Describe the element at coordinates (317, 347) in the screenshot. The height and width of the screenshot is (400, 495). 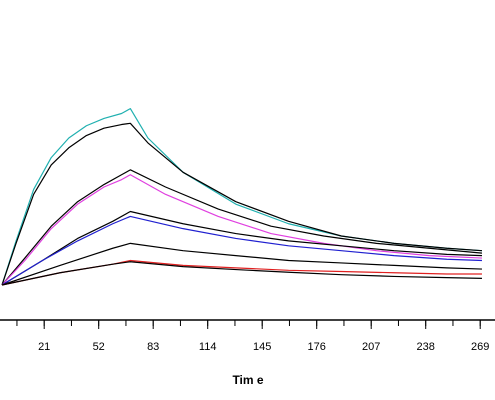
I see `x-tick-label: 176` at that location.